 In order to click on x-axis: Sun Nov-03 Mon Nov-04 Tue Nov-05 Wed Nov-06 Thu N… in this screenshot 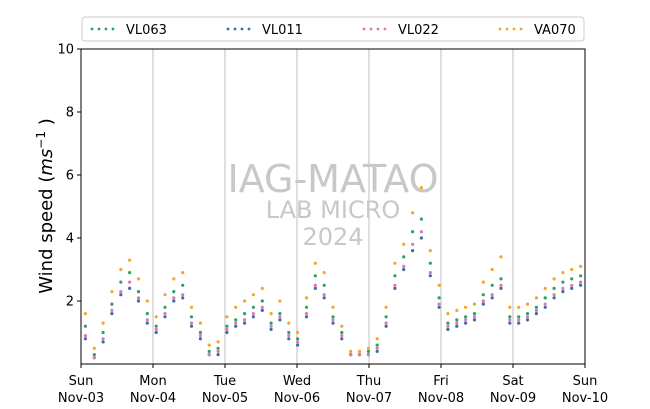, I will do `click(333, 385)`.